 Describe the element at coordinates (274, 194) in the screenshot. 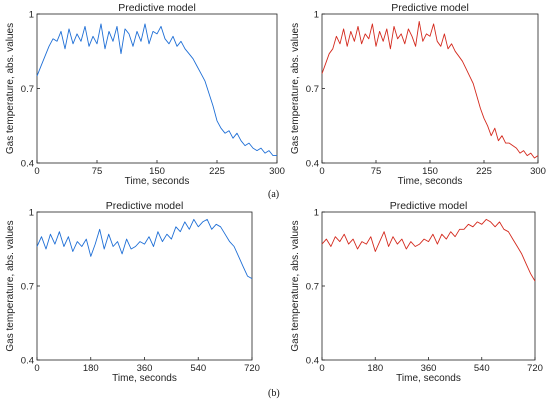

I see `subfigure-label-a: (a)` at that location.